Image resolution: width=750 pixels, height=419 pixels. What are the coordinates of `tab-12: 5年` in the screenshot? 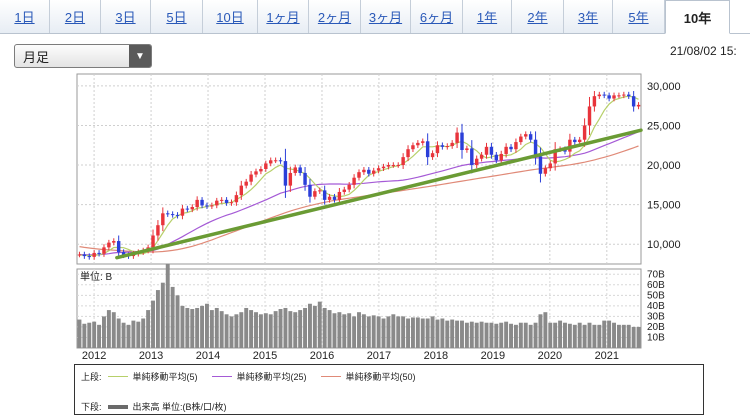 It's located at (639, 16).